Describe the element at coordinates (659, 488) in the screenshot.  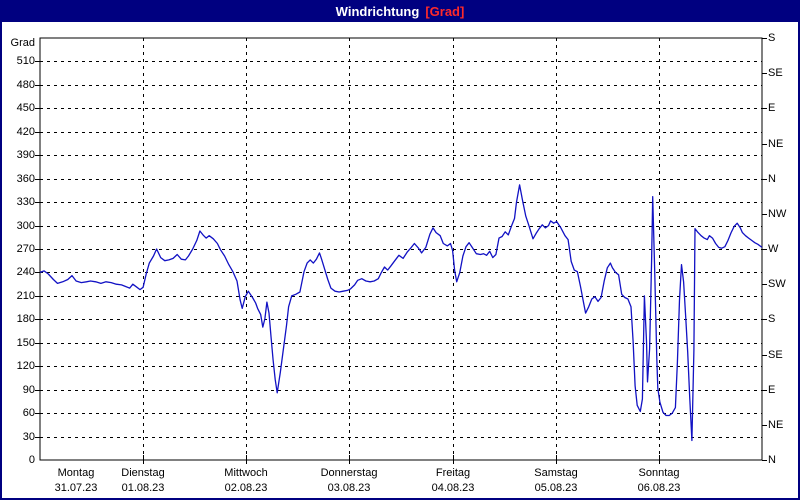
I see `x-axis-date-label: 06.08.23` at that location.